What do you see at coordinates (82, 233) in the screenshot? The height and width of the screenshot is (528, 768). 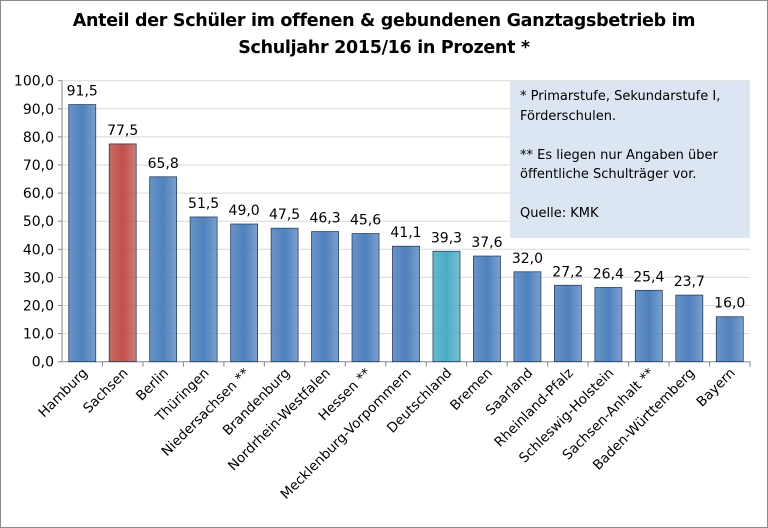 I see `bar-hamburg` at bounding box center [82, 233].